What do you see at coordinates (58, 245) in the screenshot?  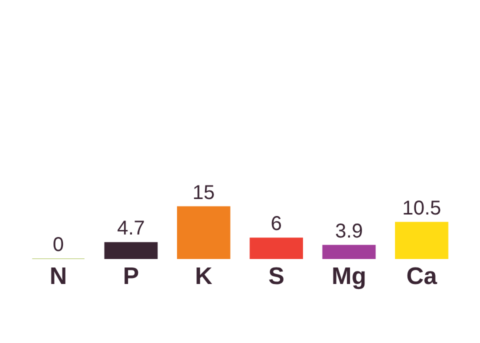 I see `data-label: 0` at bounding box center [58, 245].